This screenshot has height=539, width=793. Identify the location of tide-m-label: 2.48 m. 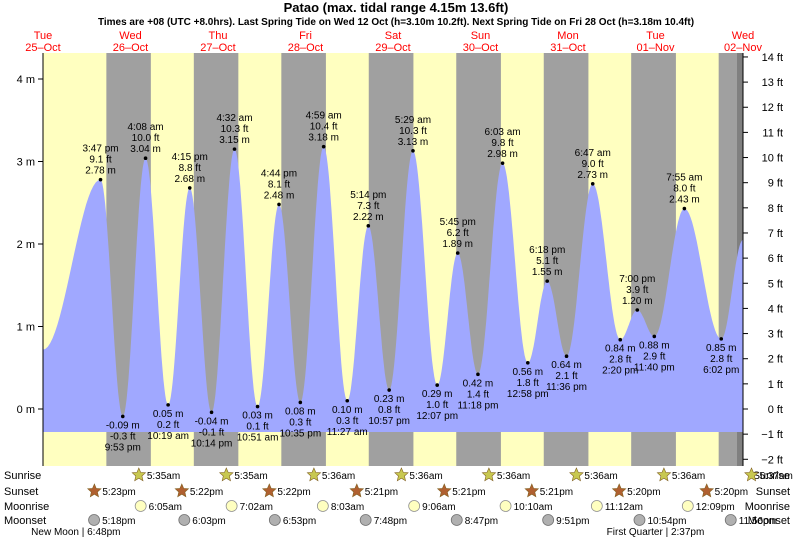
(279, 195).